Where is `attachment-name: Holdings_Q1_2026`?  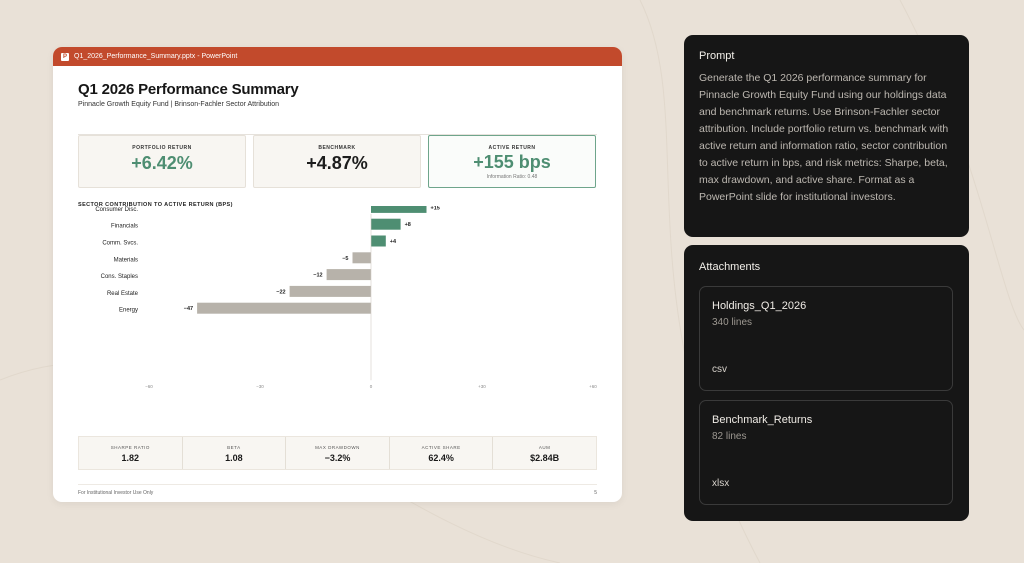 attachment-name: Holdings_Q1_2026 is located at coordinates (759, 306).